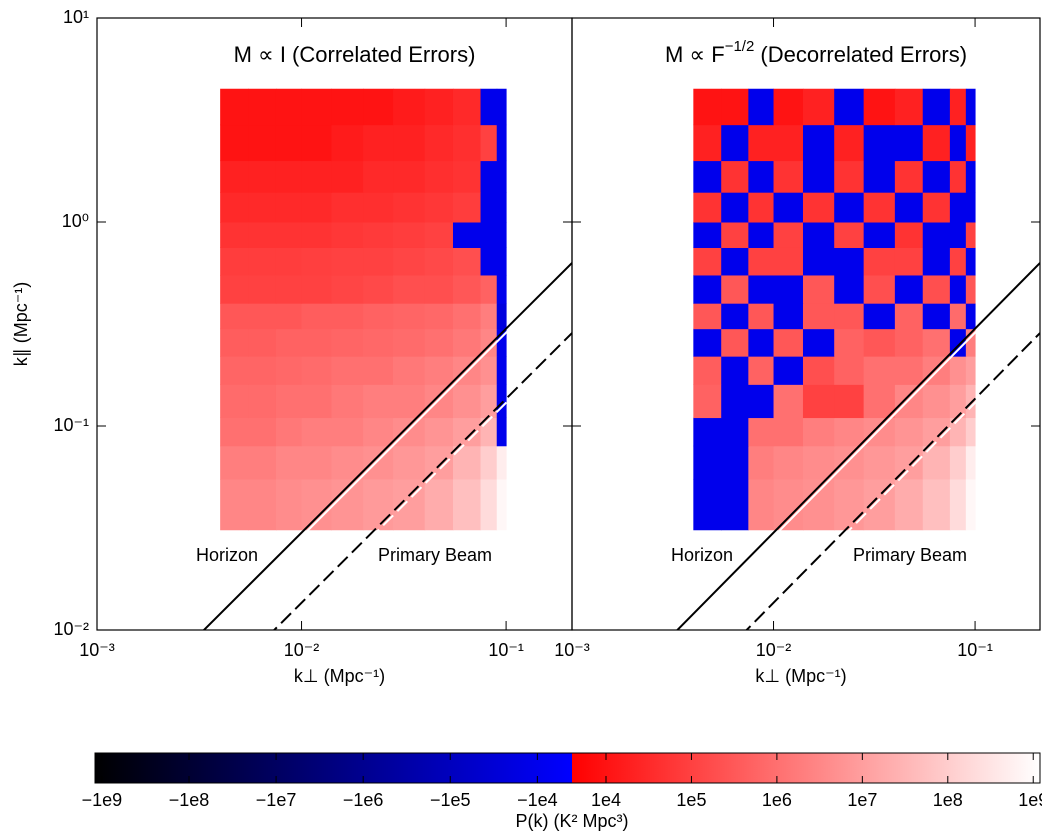 This screenshot has height=839, width=1042. What do you see at coordinates (339, 676) in the screenshot?
I see `x-axis-label: k⊥ (Mpc⁻¹)` at bounding box center [339, 676].